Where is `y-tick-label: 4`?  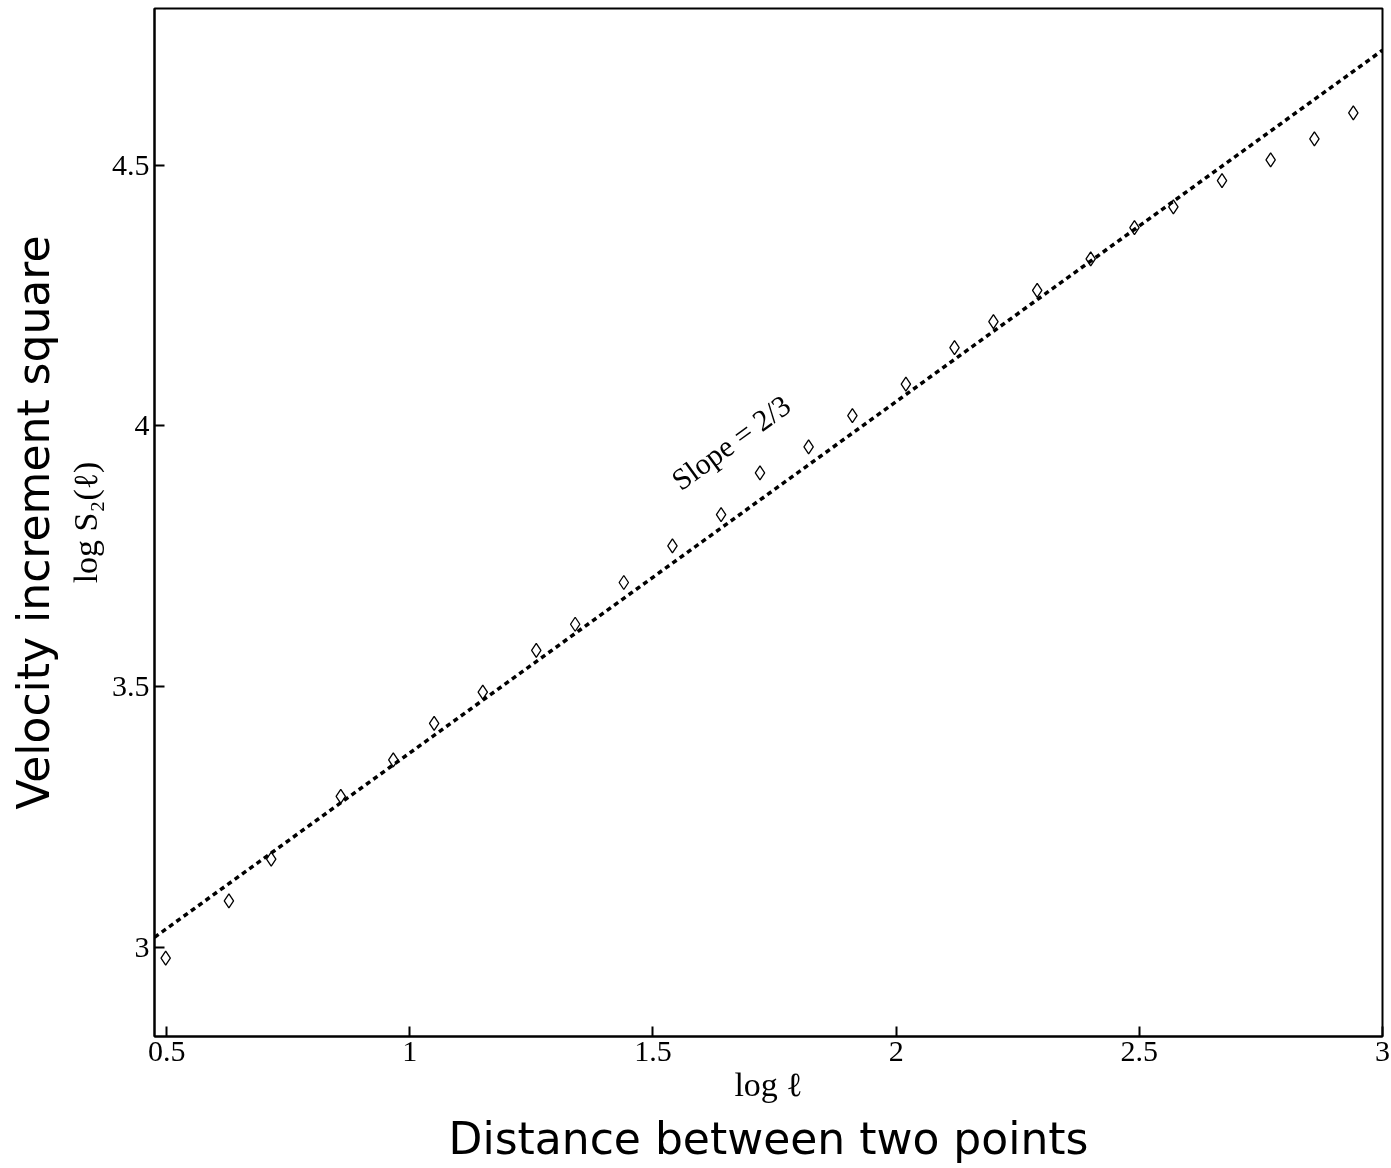
y-tick-label: 4 is located at coordinates (142, 425).